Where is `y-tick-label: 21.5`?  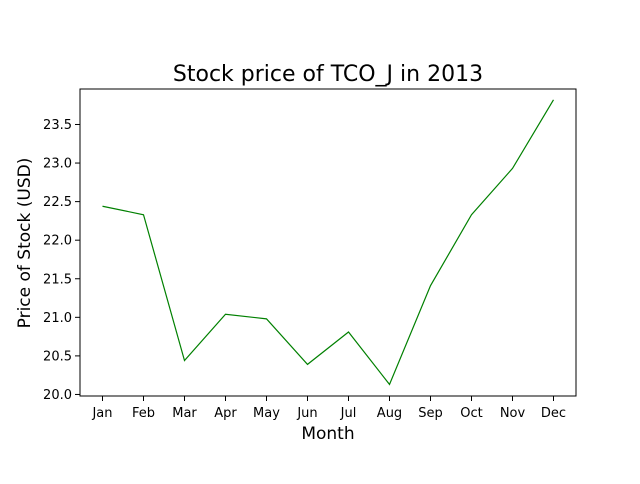
y-tick-label: 21.5 is located at coordinates (57, 279).